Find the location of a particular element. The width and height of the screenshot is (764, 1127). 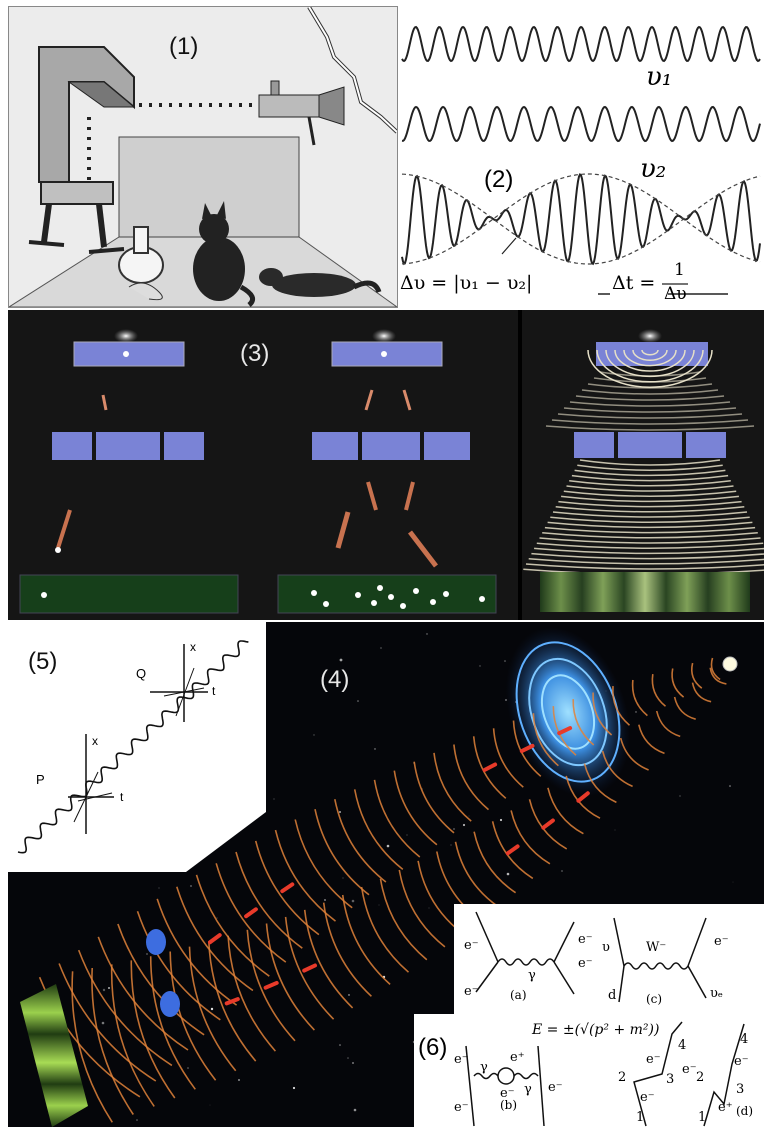

many-particles-setup is located at coordinates (387, 471).